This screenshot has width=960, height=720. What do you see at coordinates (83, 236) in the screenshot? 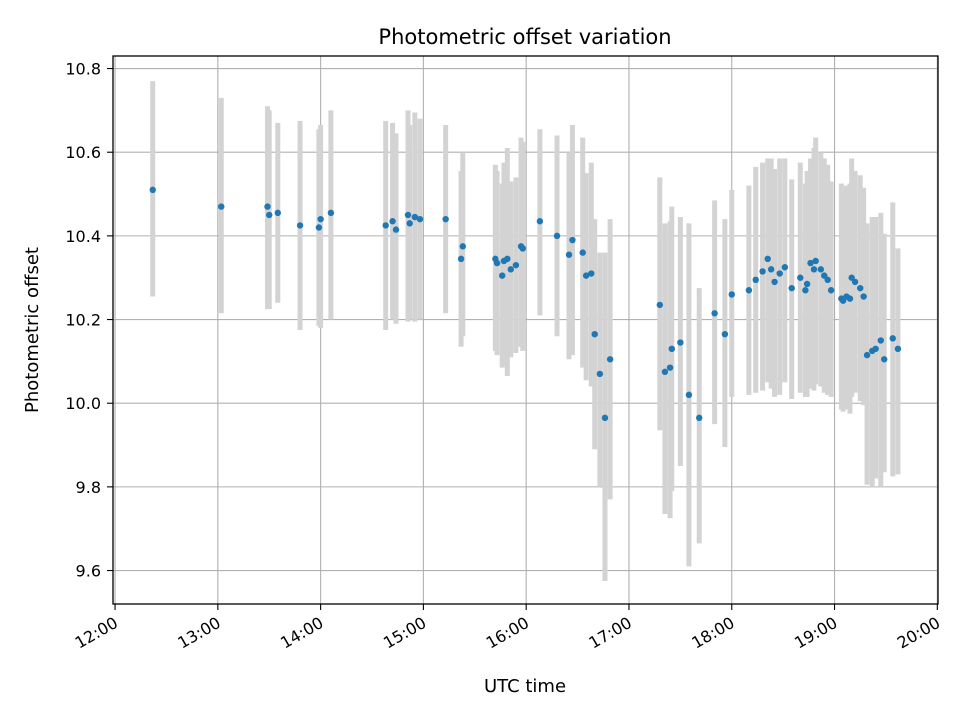
I see `y-tick-label: 10.4` at bounding box center [83, 236].